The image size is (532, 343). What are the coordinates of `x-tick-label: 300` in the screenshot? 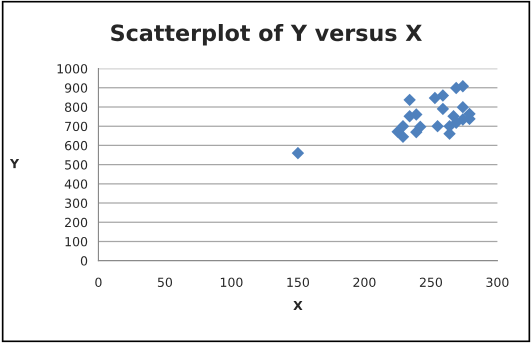 It's located at (497, 283).